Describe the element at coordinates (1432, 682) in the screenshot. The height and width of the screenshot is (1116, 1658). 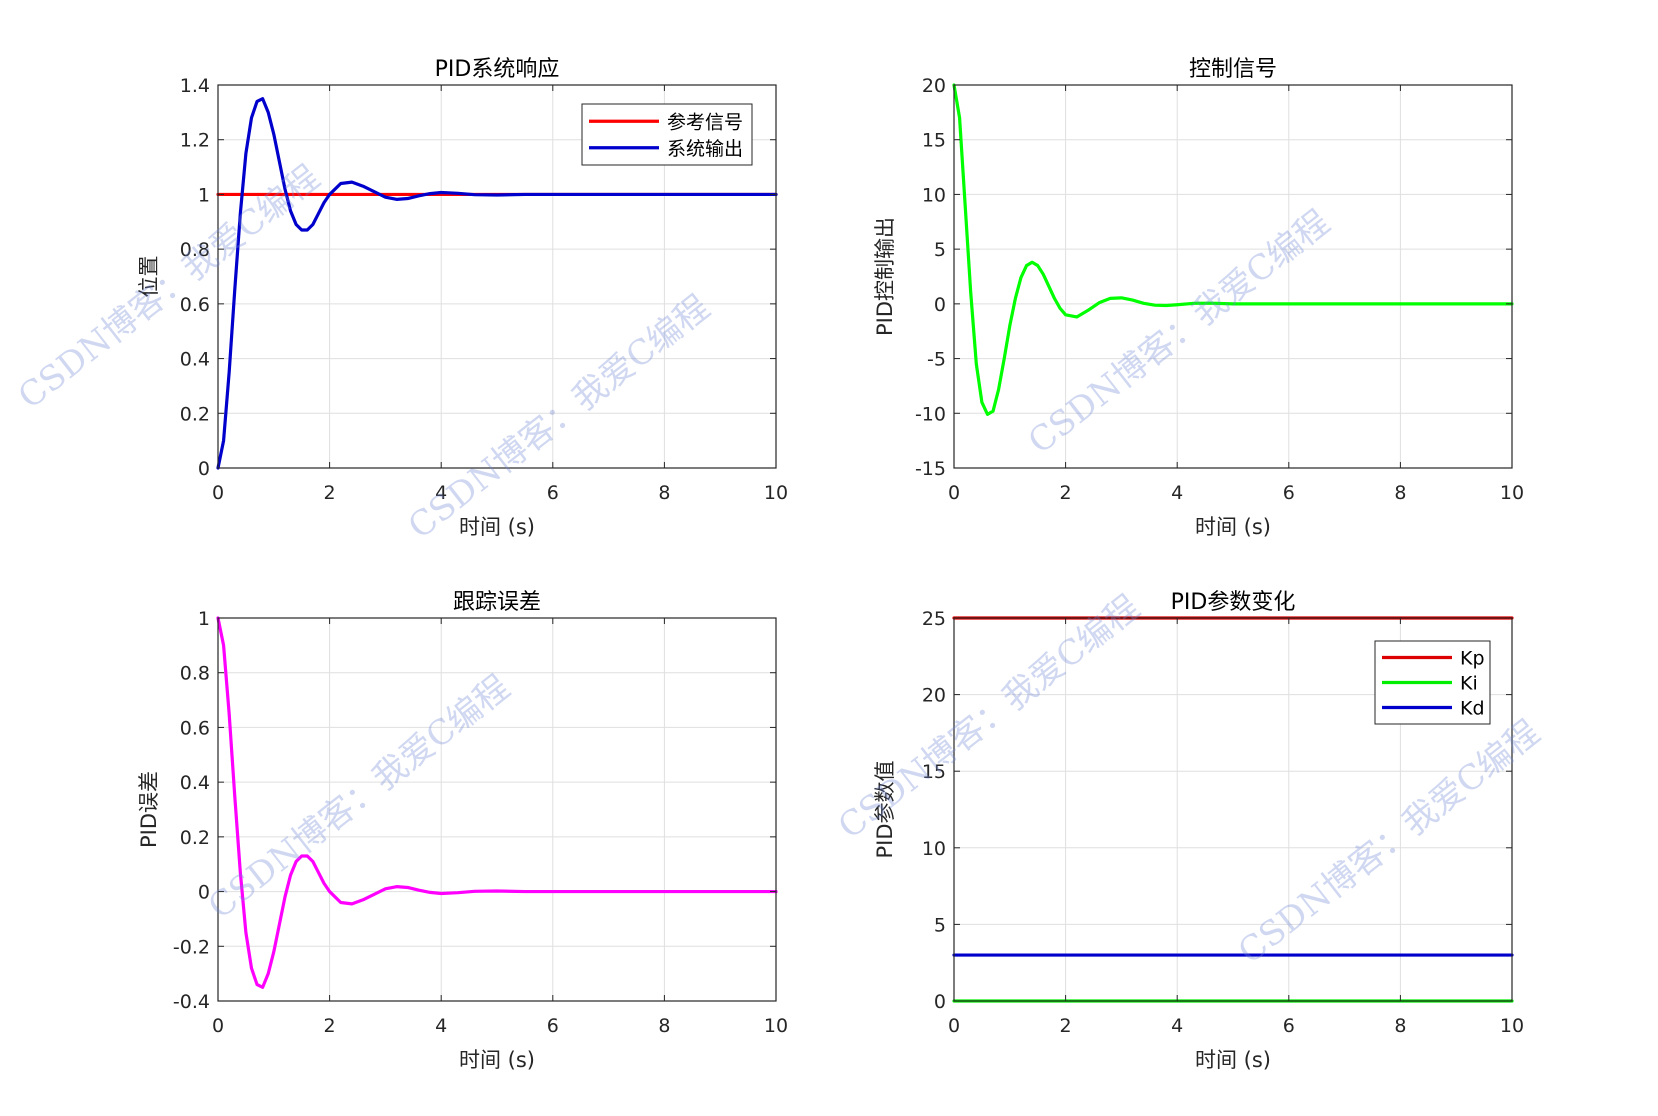
I see `legend: Kp Ki Kd` at that location.